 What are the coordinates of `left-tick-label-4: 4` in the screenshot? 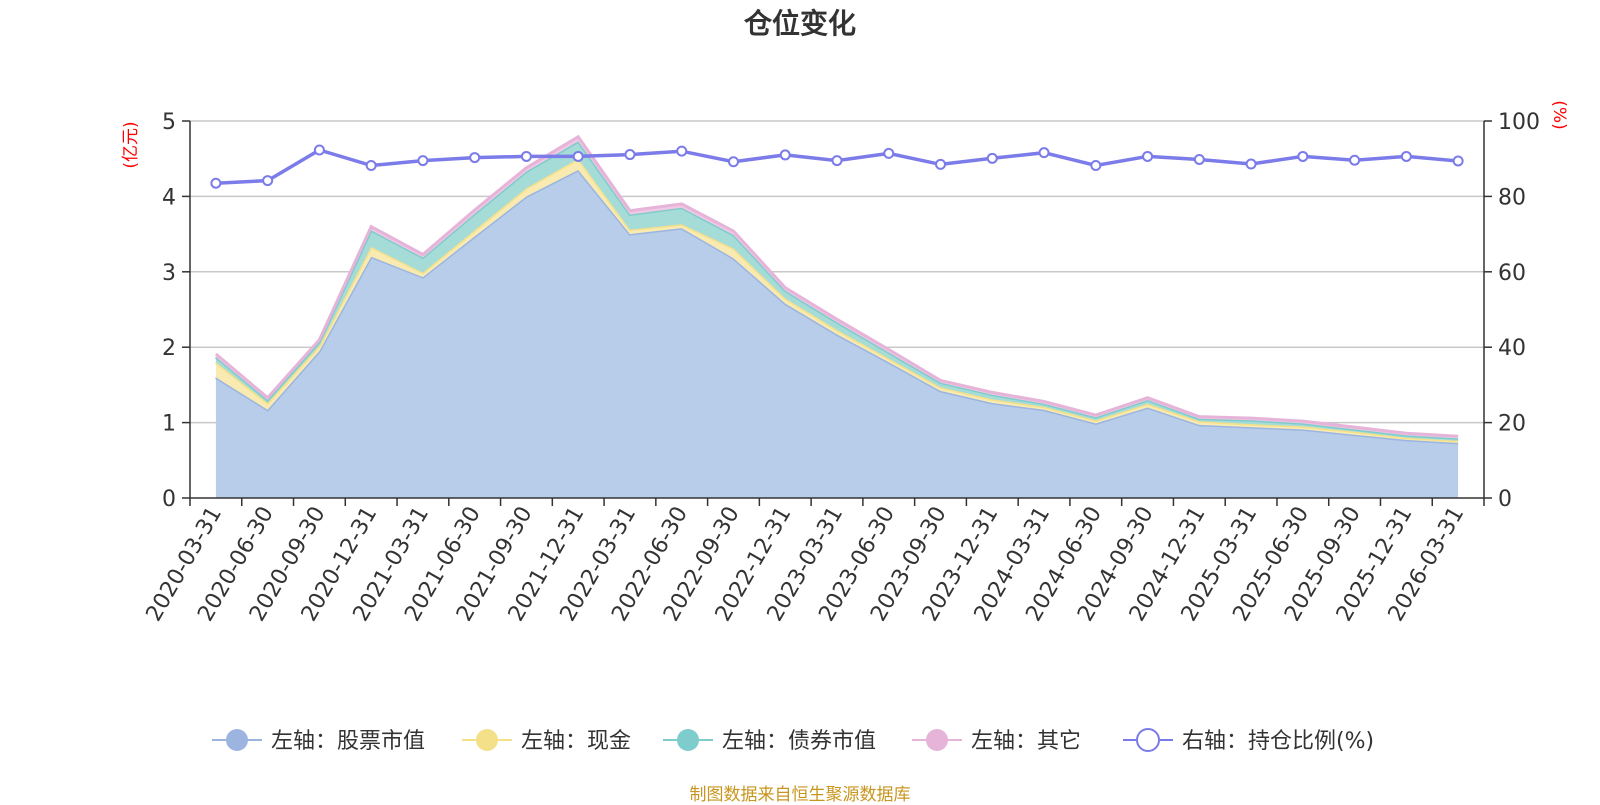 It's located at (169, 197).